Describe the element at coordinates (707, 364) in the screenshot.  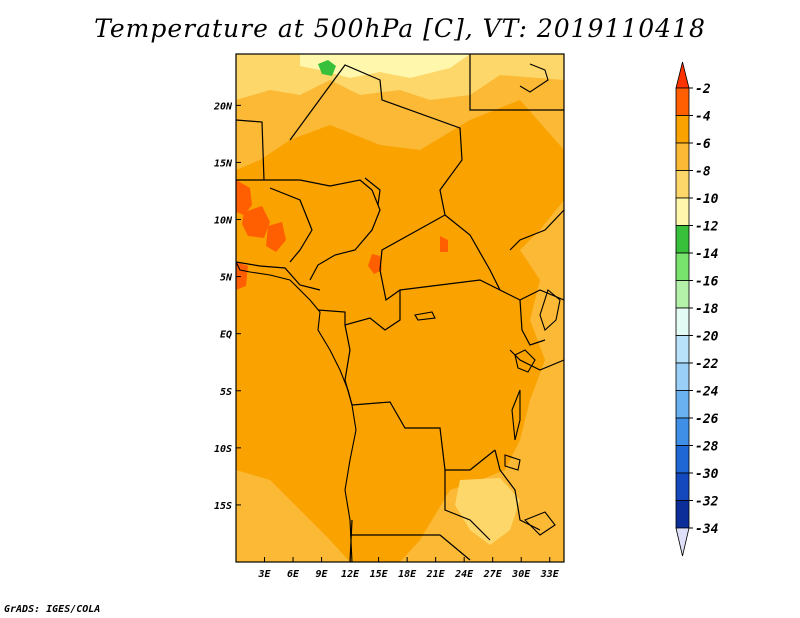
I see `legend-level-label: -22` at that location.